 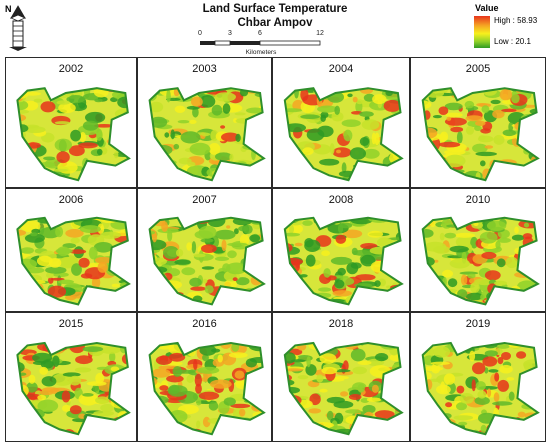 What do you see at coordinates (204, 200) in the screenshot?
I see `panel-year-label: 2007` at bounding box center [204, 200].